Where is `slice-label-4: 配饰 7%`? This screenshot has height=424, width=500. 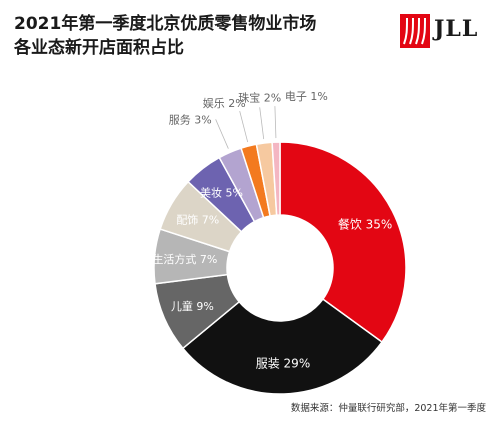
slice-label-4: 配饰 7% is located at coordinates (197, 219).